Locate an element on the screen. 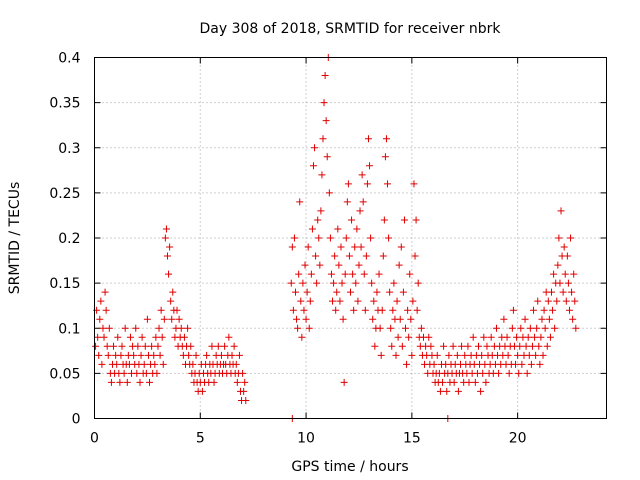 The width and height of the screenshot is (640, 480). y-tick-label: 0.05 is located at coordinates (64, 374).